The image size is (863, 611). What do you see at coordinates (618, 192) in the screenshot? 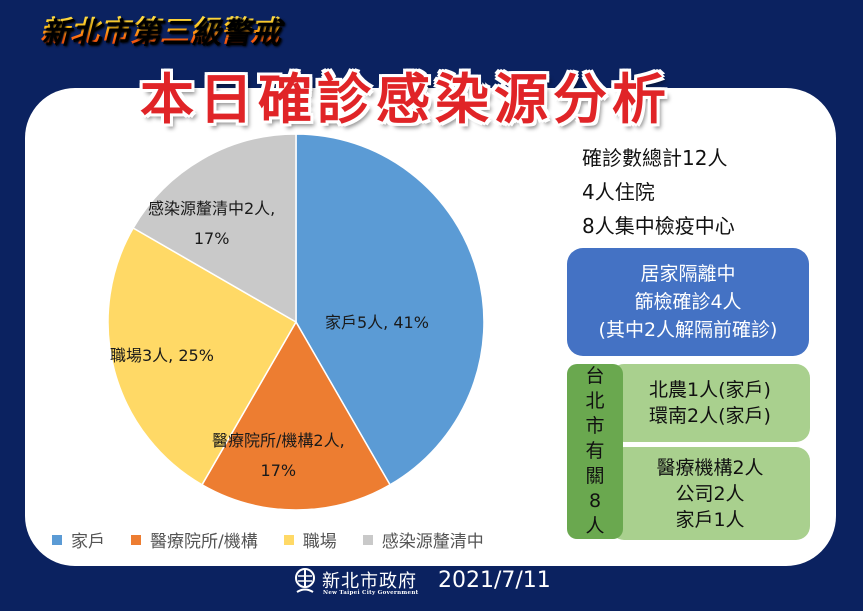
I see `hospitalized-text: 4人住院` at bounding box center [618, 192].